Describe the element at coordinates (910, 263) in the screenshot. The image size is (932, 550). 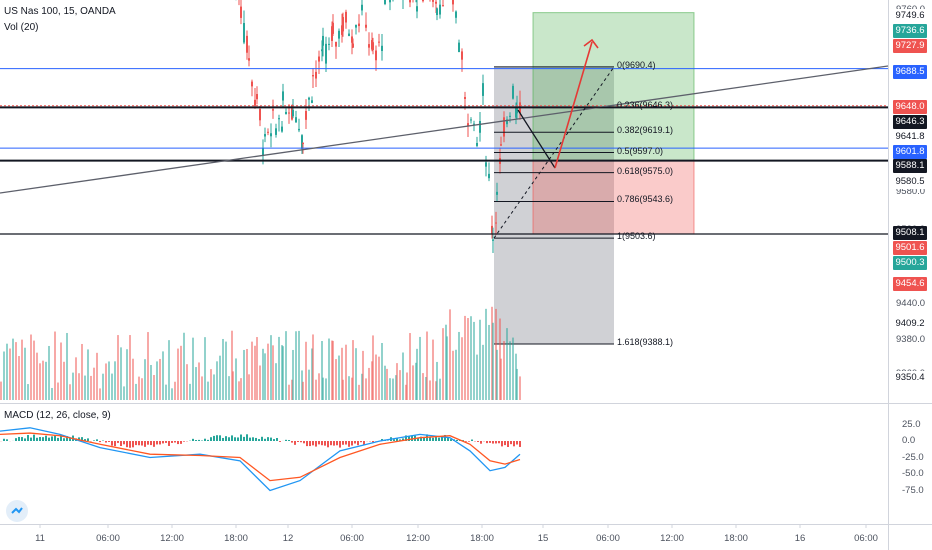
I see `price-tag: 9500.3` at that location.